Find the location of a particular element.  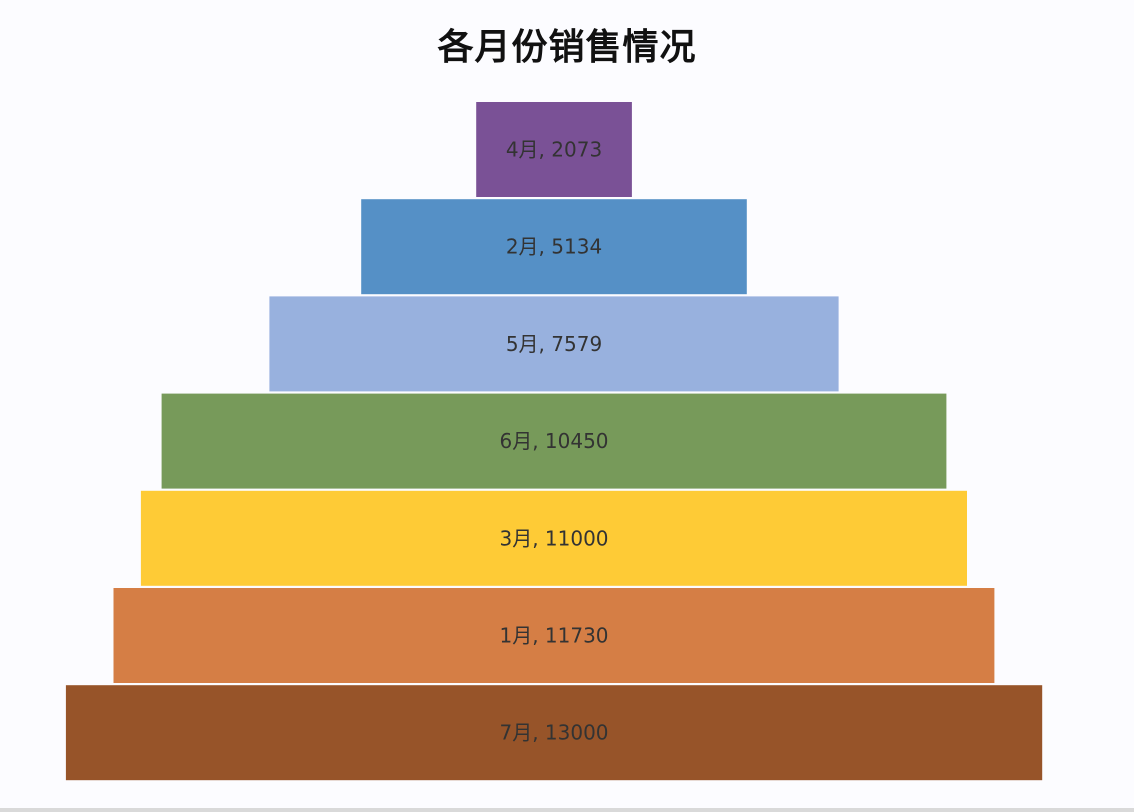

funnel-bar-label: 6月, 10450 is located at coordinates (553, 441).